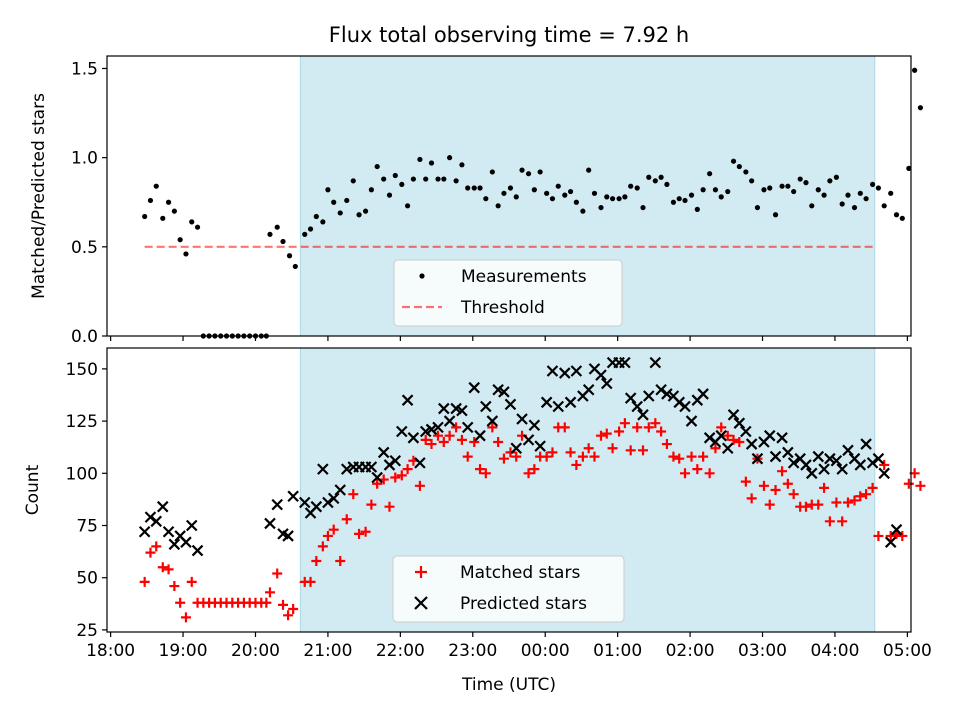 The height and width of the screenshot is (720, 960). I want to click on legend: Measurements Threshold, so click(508, 293).